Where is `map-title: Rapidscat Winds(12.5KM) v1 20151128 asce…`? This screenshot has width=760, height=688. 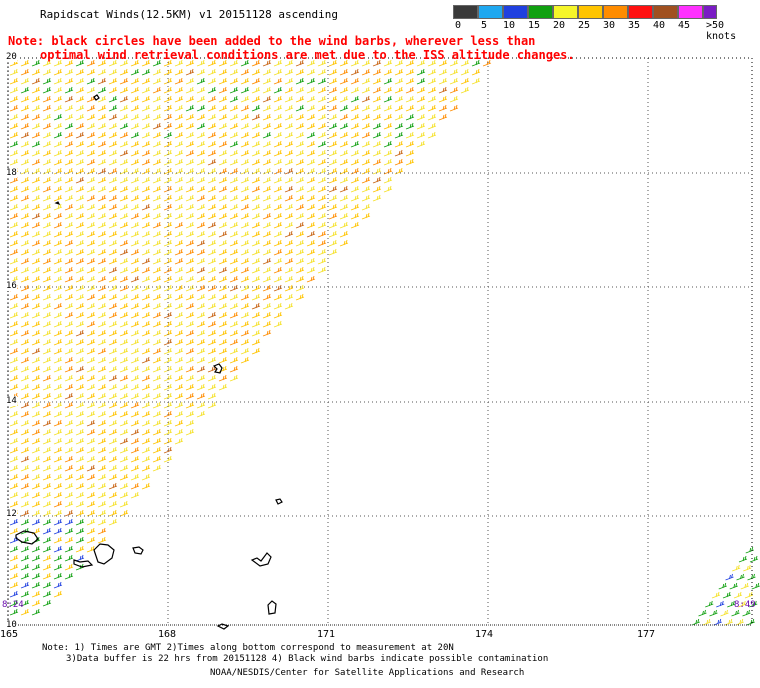 map-title: Rapidscat Winds(12.5KM) v1 20151128 asce… is located at coordinates (189, 14).